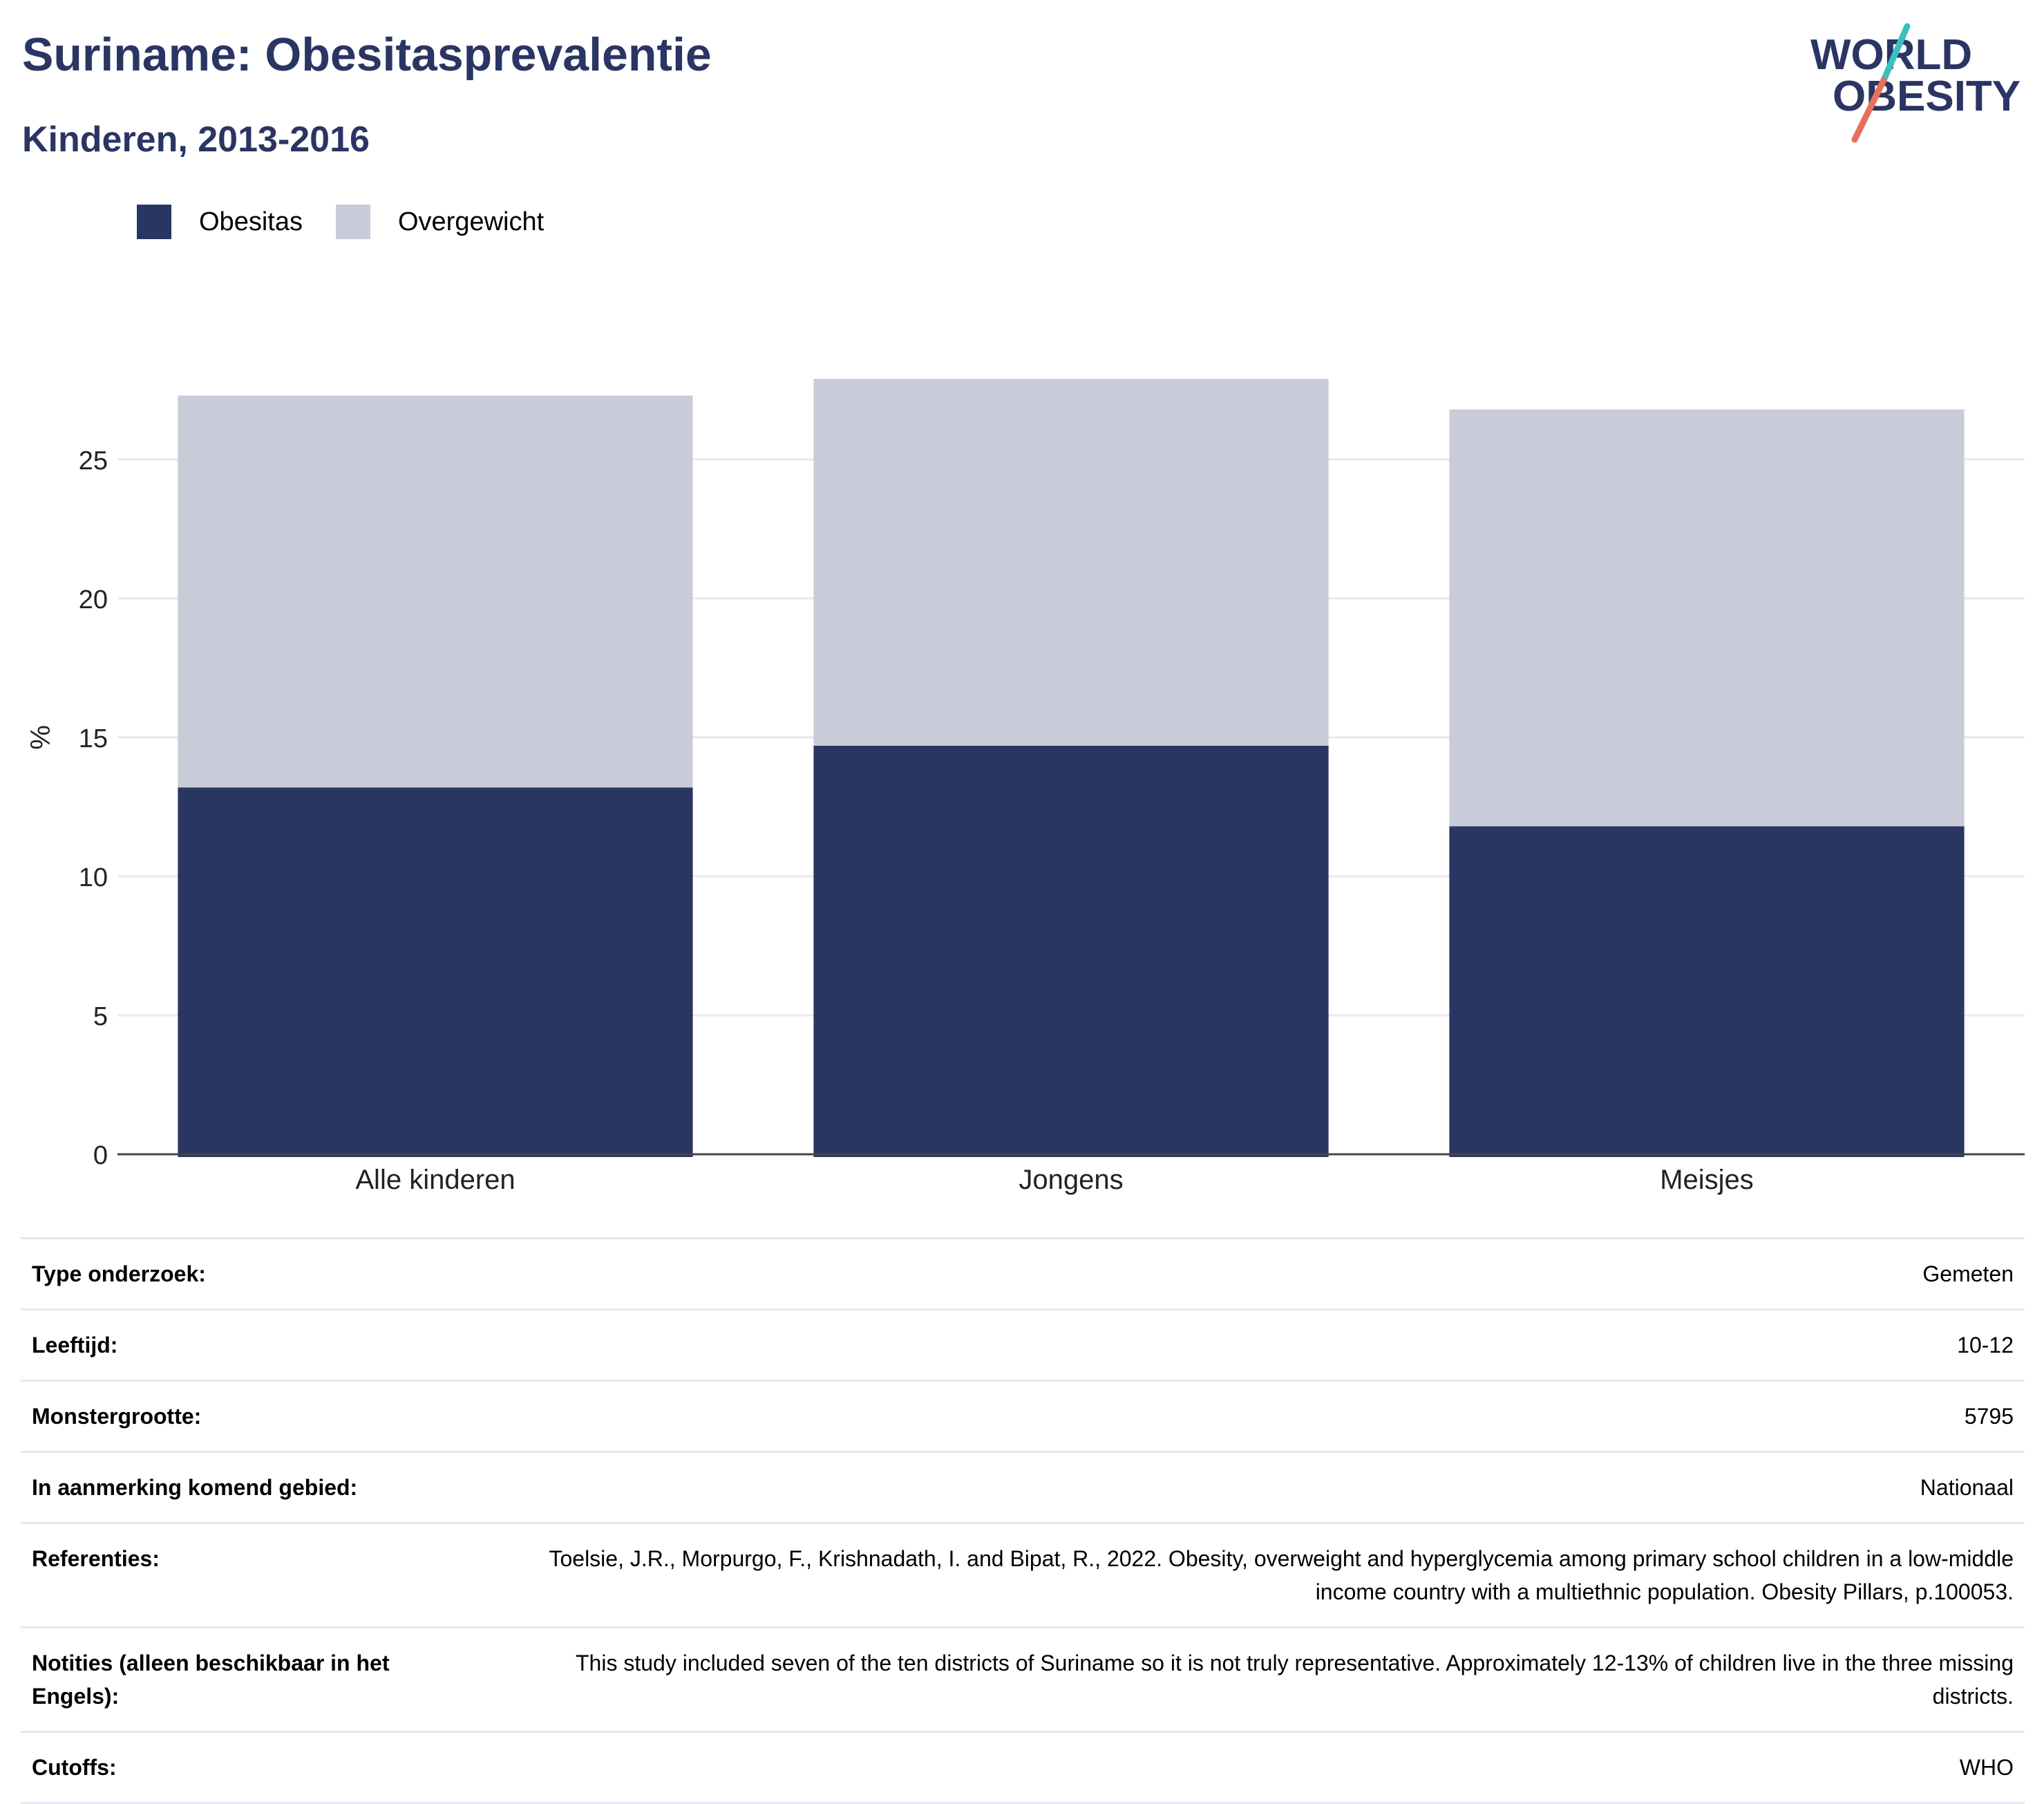 The width and height of the screenshot is (2044, 1804). What do you see at coordinates (1927, 97) in the screenshot?
I see `logo-line2: OBESITY` at bounding box center [1927, 97].